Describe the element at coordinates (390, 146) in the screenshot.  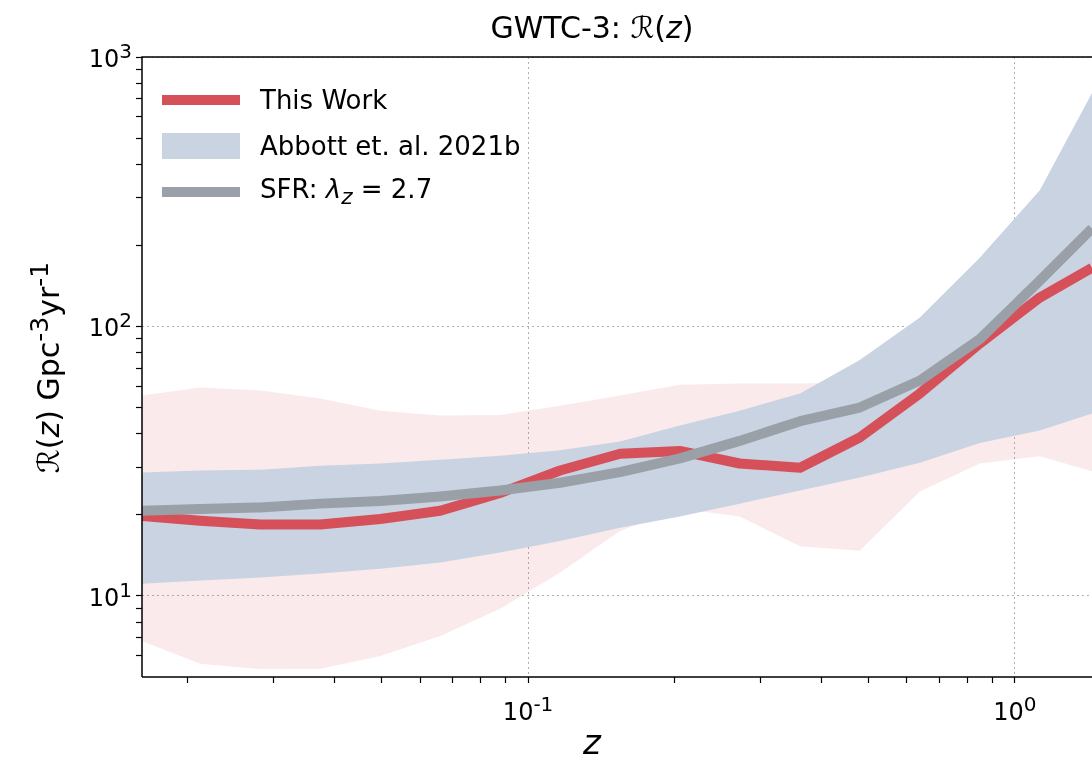
I see `legend-label: Abbott et. al. 2021b` at that location.